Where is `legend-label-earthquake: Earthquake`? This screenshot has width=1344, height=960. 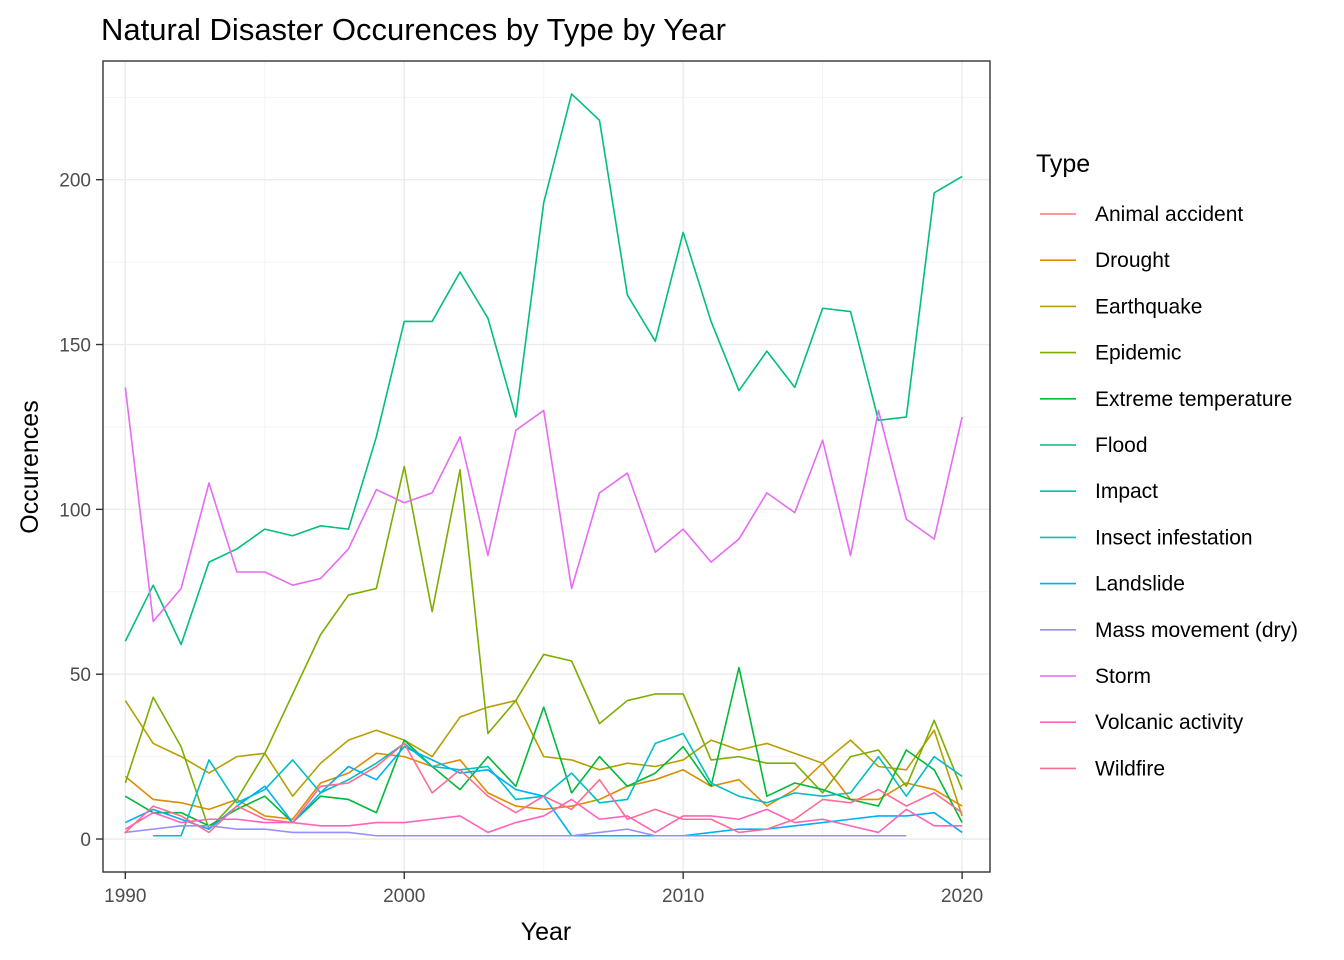
legend-label-earthquake: Earthquake is located at coordinates (1148, 306).